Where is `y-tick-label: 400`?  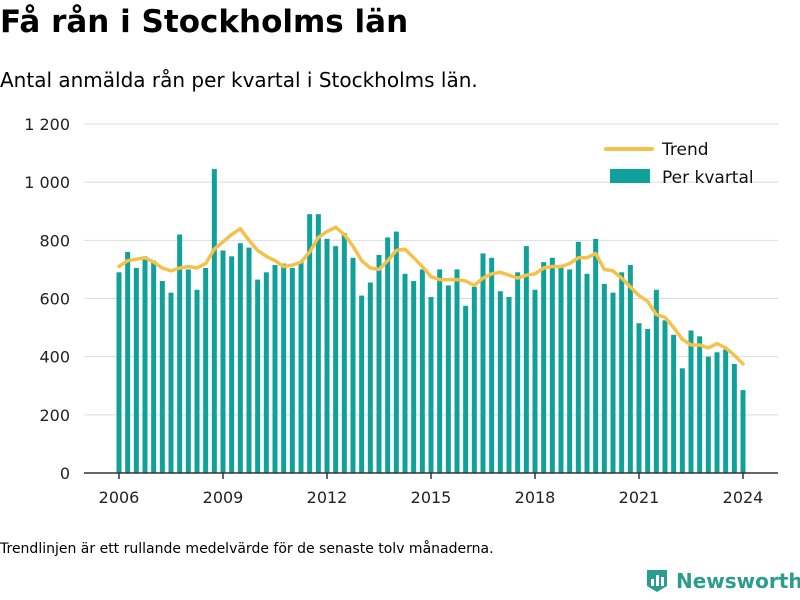
y-tick-label: 400 is located at coordinates (54, 357).